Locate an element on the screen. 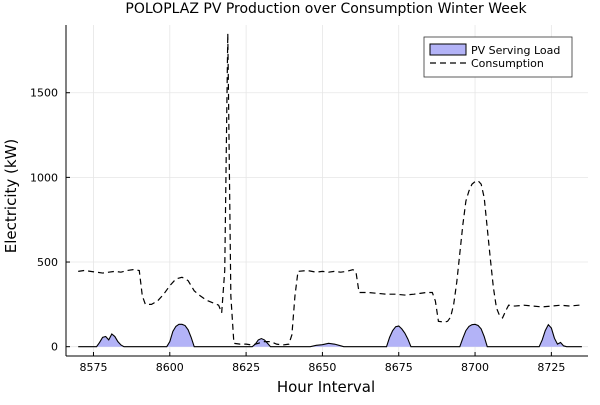 Image resolution: width=600 pixels, height=405 pixels. x-tick-label: 8600 is located at coordinates (170, 367).